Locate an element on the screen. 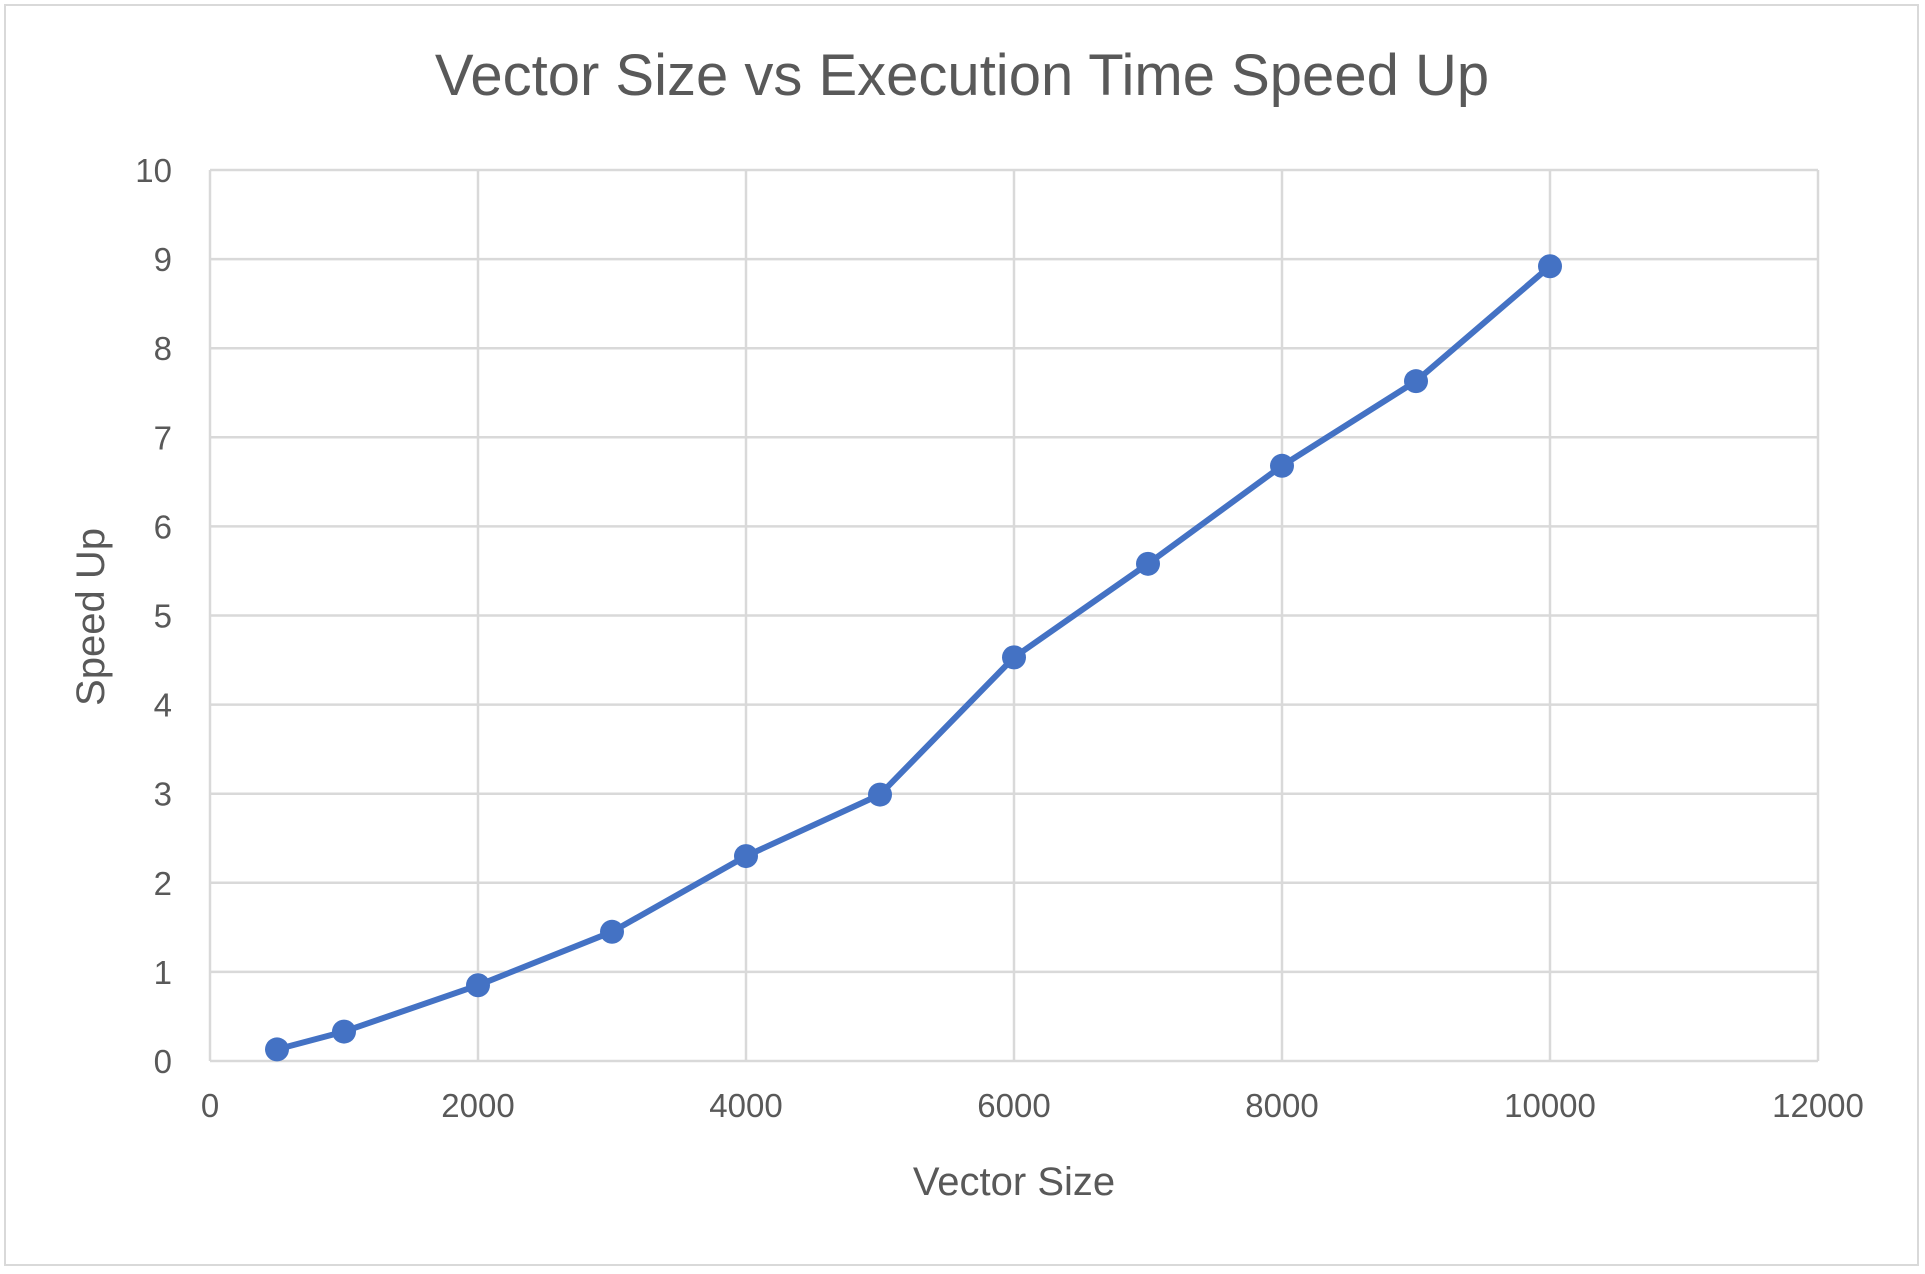 The height and width of the screenshot is (1274, 1925). y-tick-label: 9 is located at coordinates (163, 259).